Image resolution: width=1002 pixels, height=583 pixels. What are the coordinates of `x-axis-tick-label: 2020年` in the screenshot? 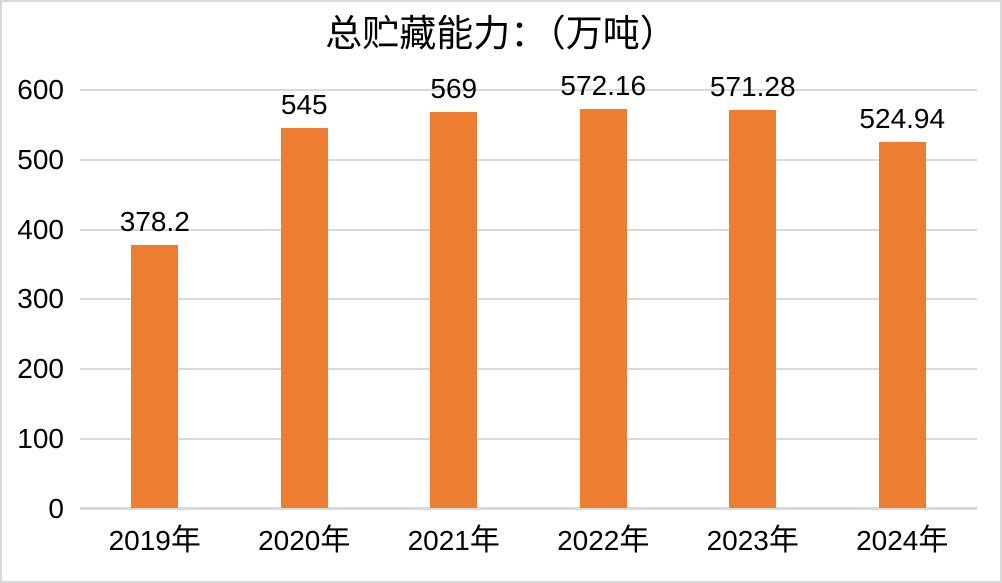 It's located at (305, 541).